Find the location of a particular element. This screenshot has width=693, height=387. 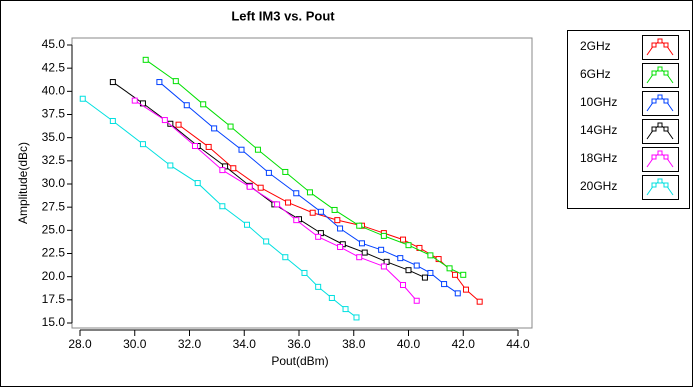

legend-label: 6GHz is located at coordinates (595, 74).